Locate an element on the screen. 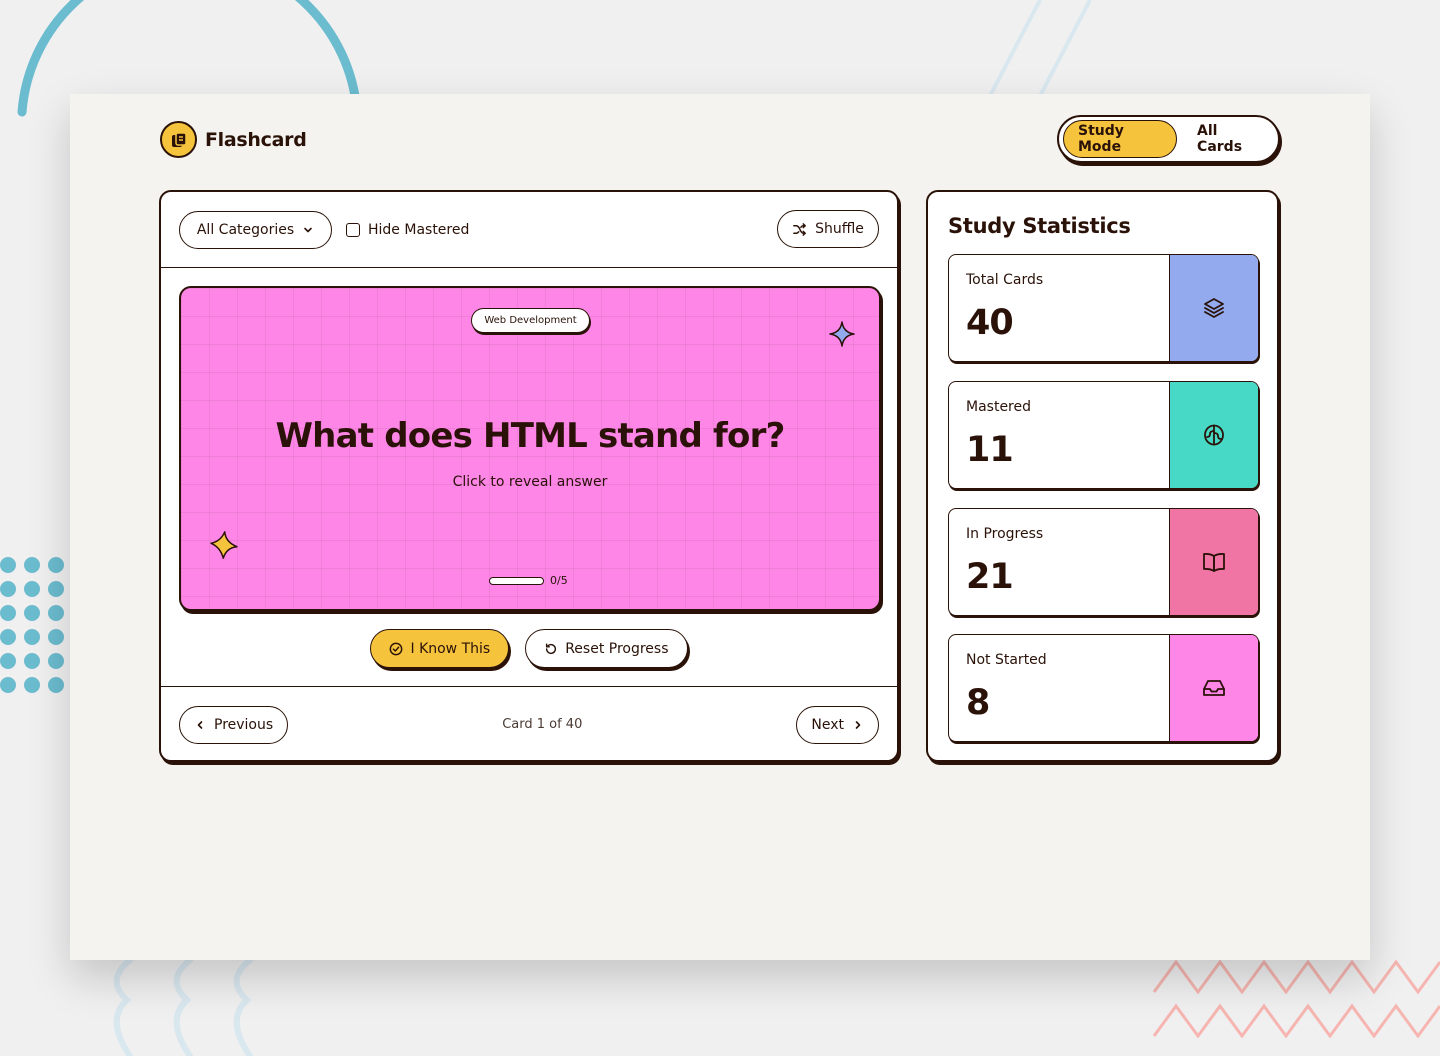 The image size is (1440, 1056). stat-value: 8 is located at coordinates (978, 703).